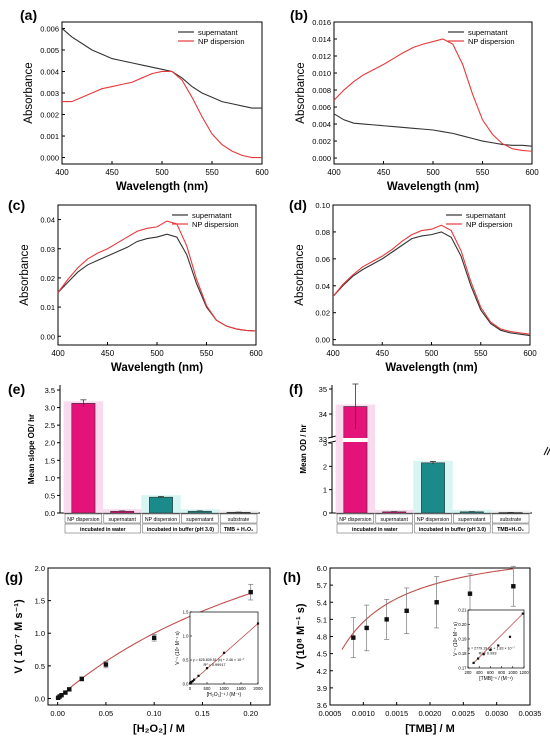 Image resolution: width=550 pixels, height=755 pixels. Describe the element at coordinates (330, 713) in the screenshot. I see `x-tick-label: 0.0005` at that location.